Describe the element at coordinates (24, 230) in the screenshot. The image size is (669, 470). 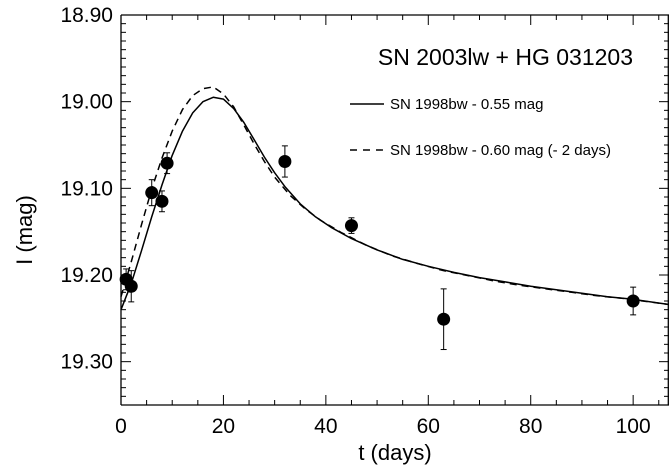
I see `y-axis-label: I (mag)` at that location.